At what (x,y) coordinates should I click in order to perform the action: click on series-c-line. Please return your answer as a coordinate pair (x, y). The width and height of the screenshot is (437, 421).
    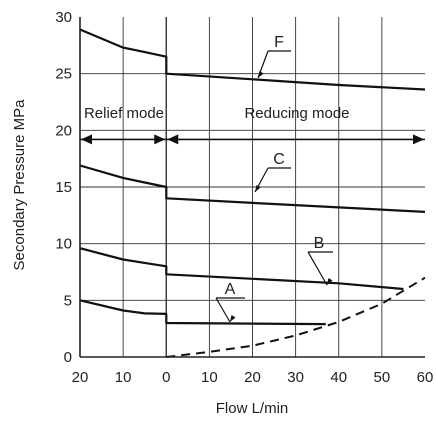
    Looking at the image, I should click on (252, 188).